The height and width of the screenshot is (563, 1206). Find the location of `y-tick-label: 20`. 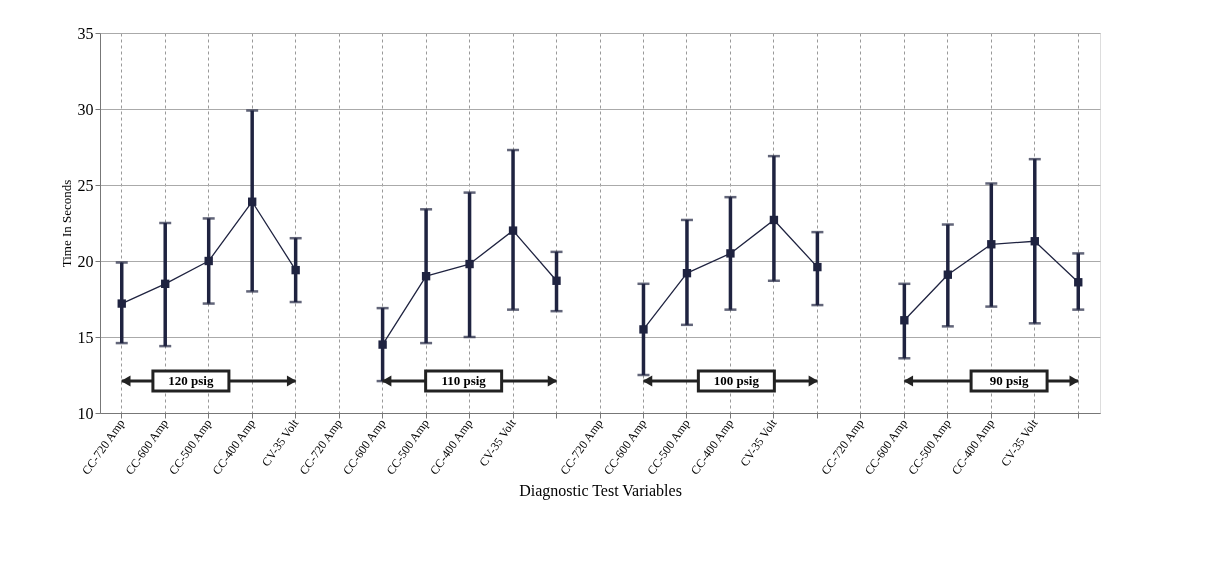

y-tick-label: 20 is located at coordinates (85, 261).